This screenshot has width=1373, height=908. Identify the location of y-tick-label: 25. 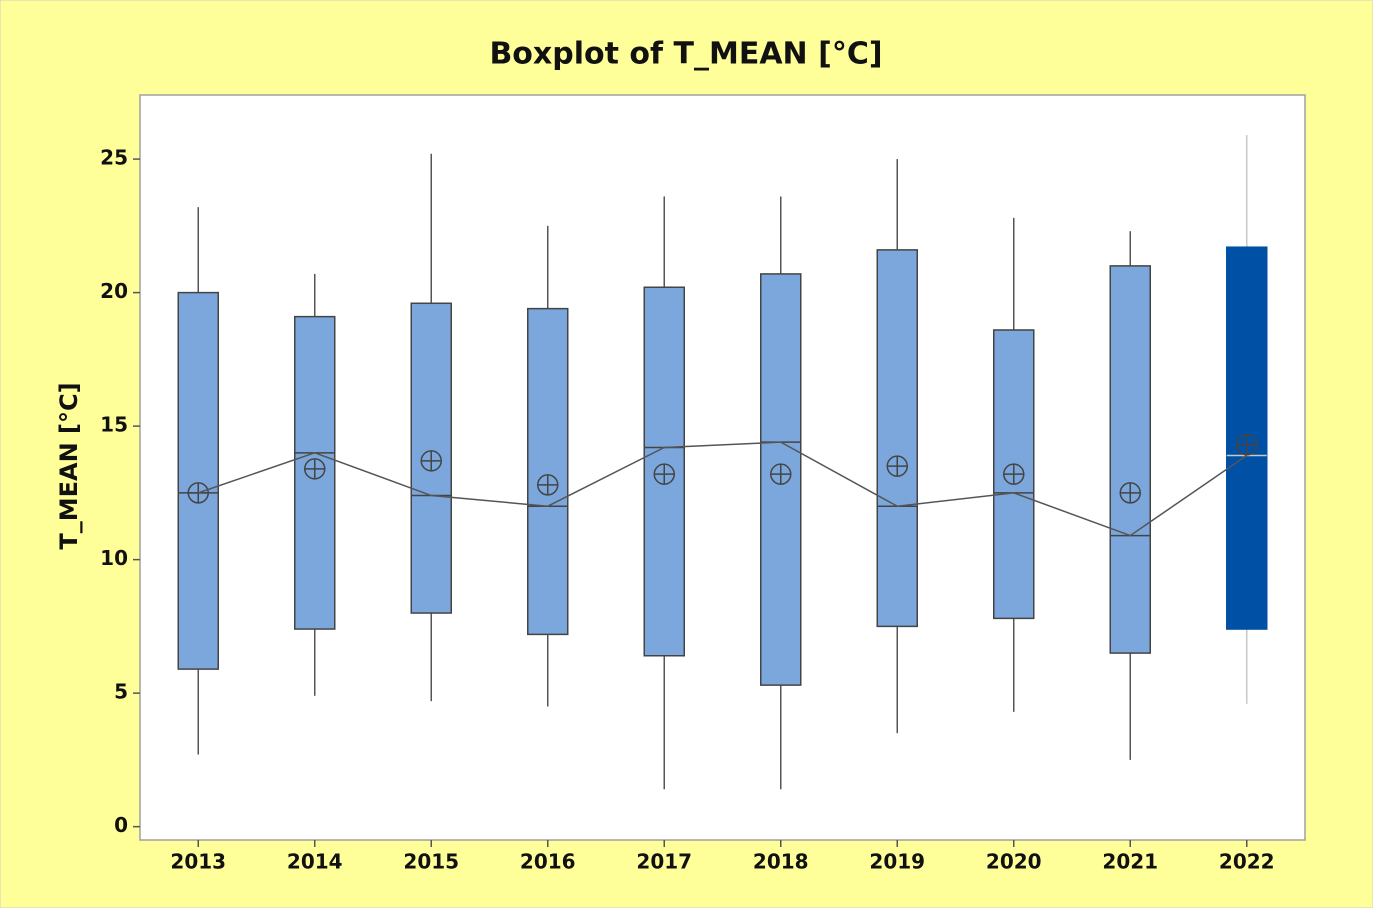
(114, 158).